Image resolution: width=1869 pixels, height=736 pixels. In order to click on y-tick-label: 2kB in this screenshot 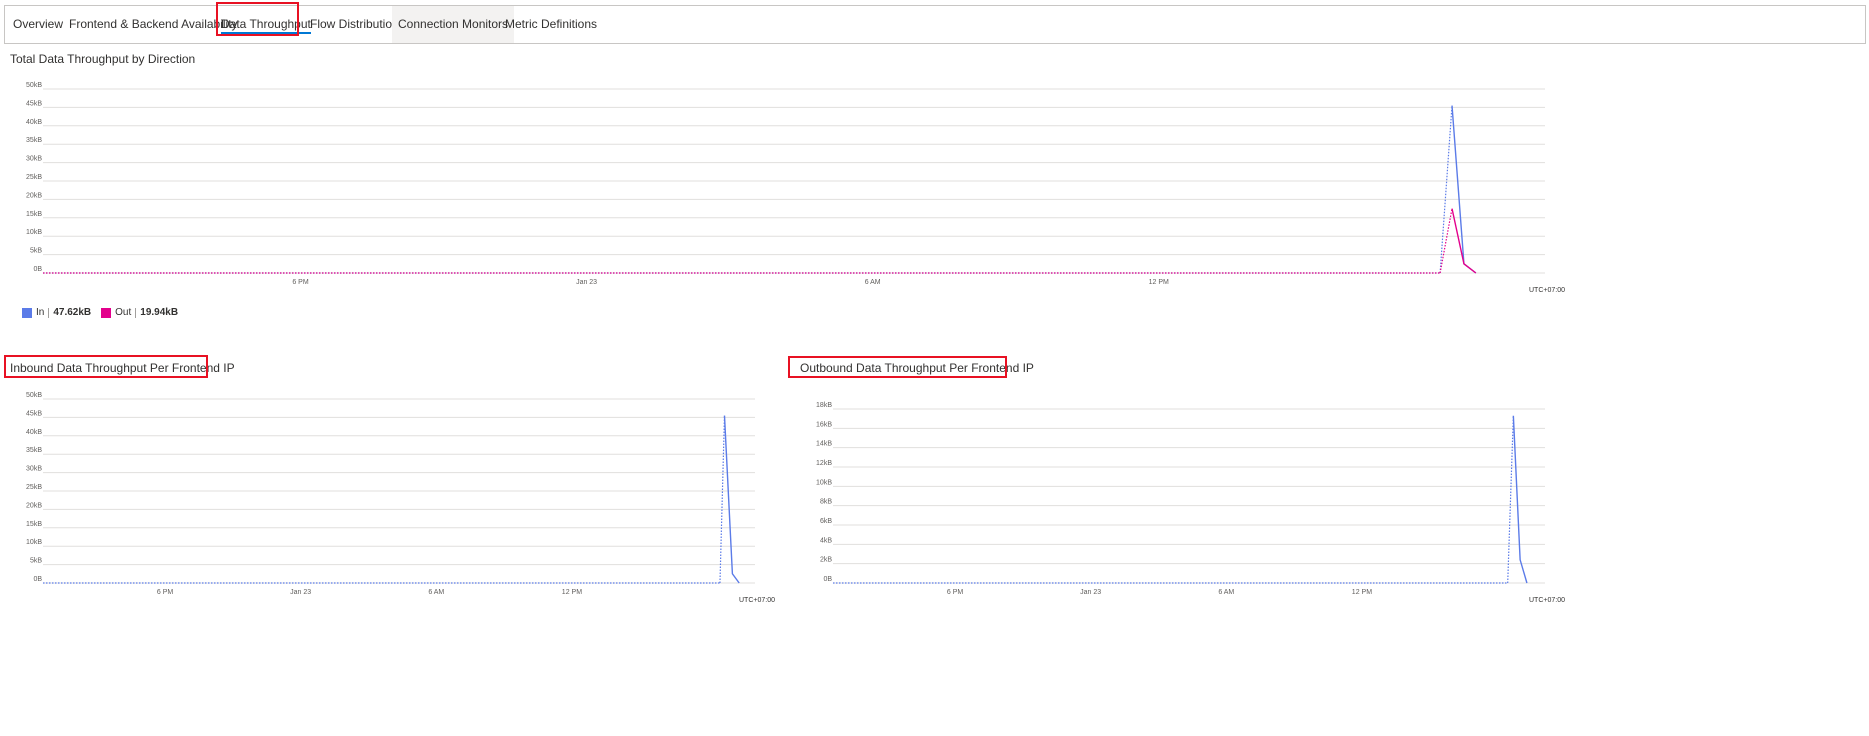, I will do `click(826, 560)`.